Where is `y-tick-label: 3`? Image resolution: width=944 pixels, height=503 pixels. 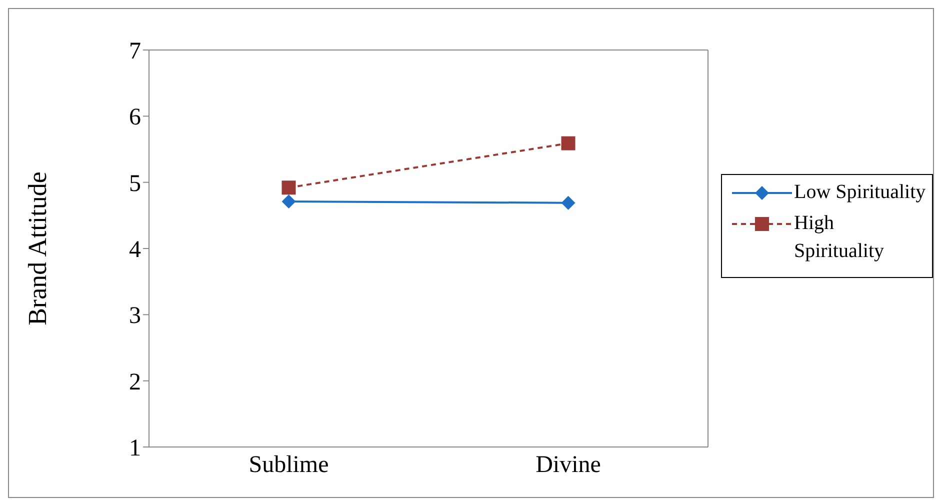 y-tick-label: 3 is located at coordinates (135, 316).